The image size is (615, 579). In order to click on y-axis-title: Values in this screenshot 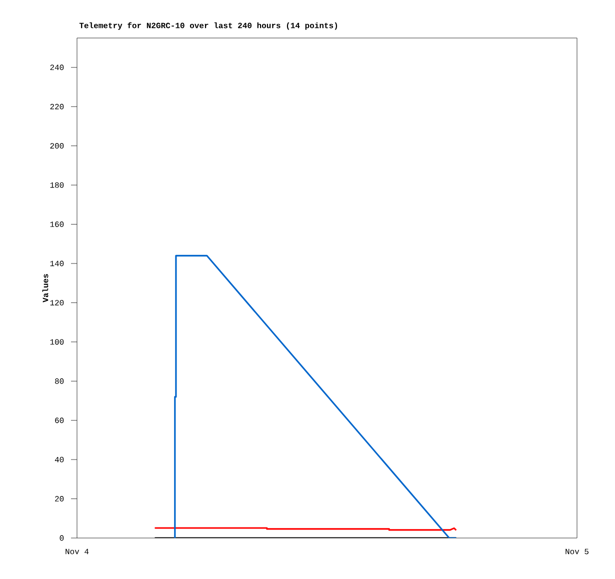, I will do `click(45, 288)`.